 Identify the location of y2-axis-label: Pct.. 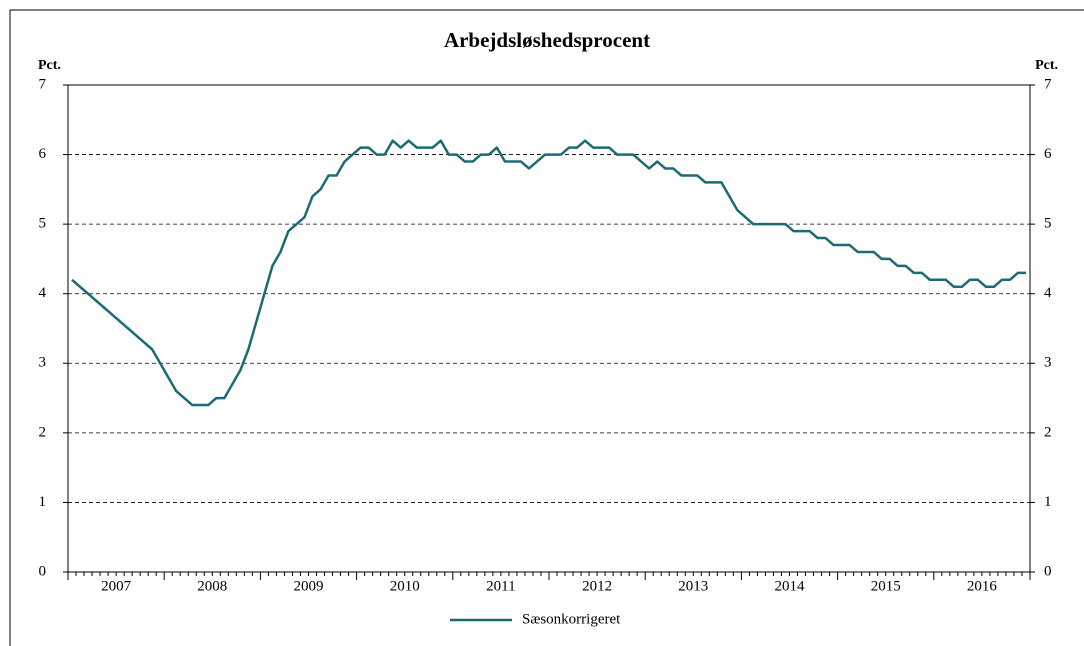
(1046, 65).